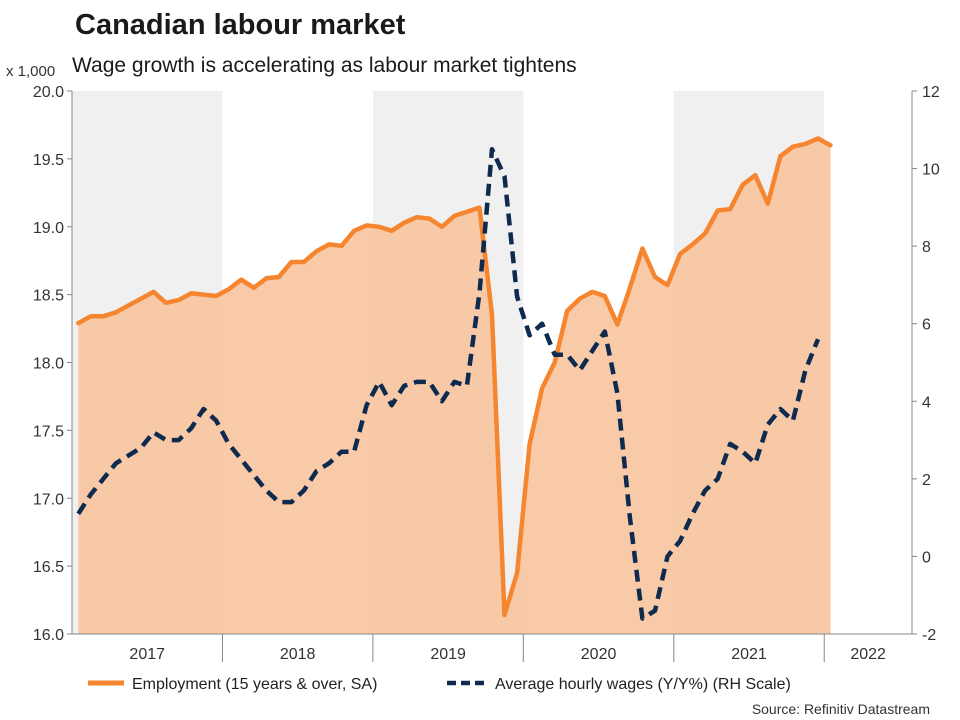 This screenshot has width=960, height=720. I want to click on right-tick-label: 6, so click(926, 325).